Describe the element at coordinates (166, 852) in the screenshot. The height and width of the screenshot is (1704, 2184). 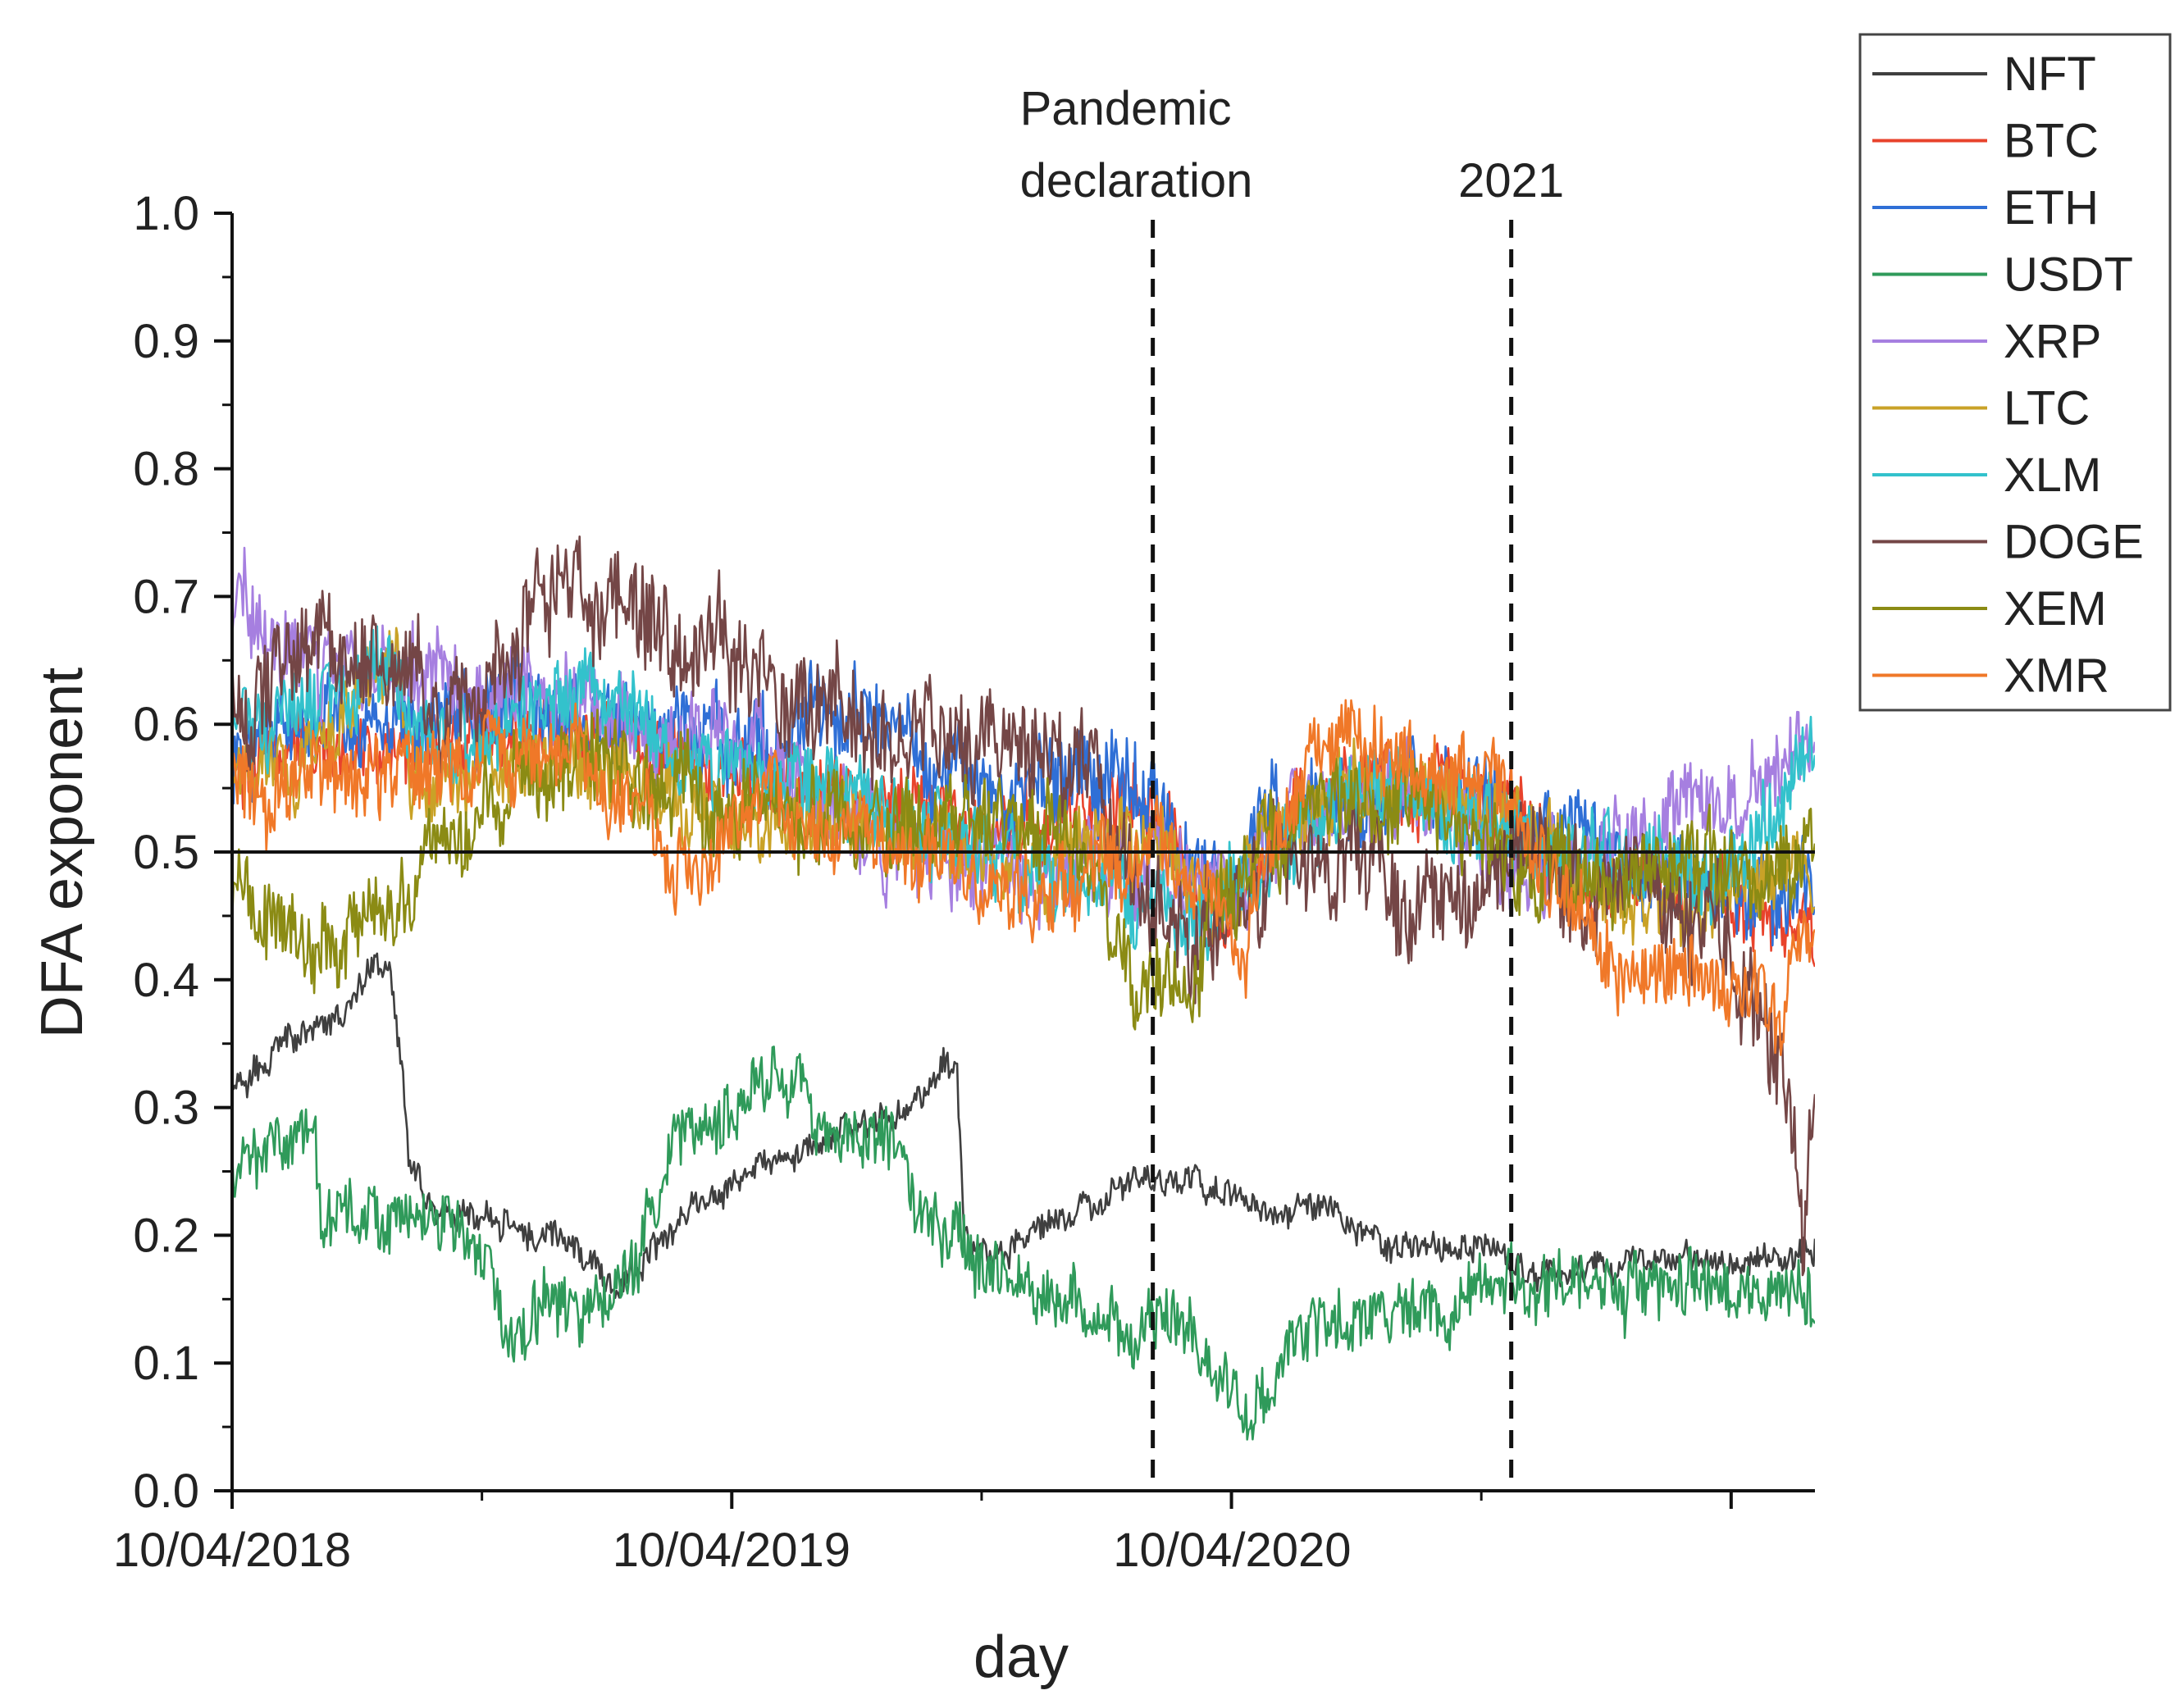
I see `y-tick-label: 0.5` at that location.